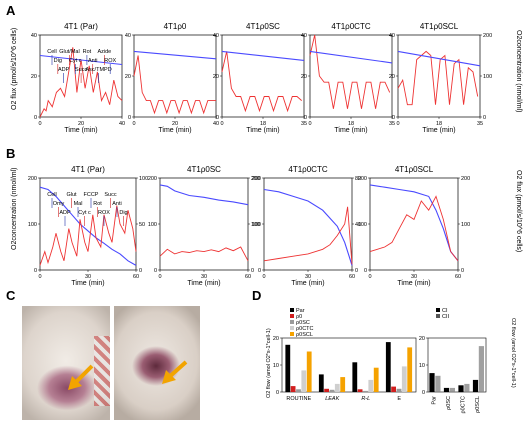 The image size is (525, 432). What do you see at coordinates (392, 36) in the screenshot?
I see `panel-a-4-ytick-label: 40` at bounding box center [392, 36].